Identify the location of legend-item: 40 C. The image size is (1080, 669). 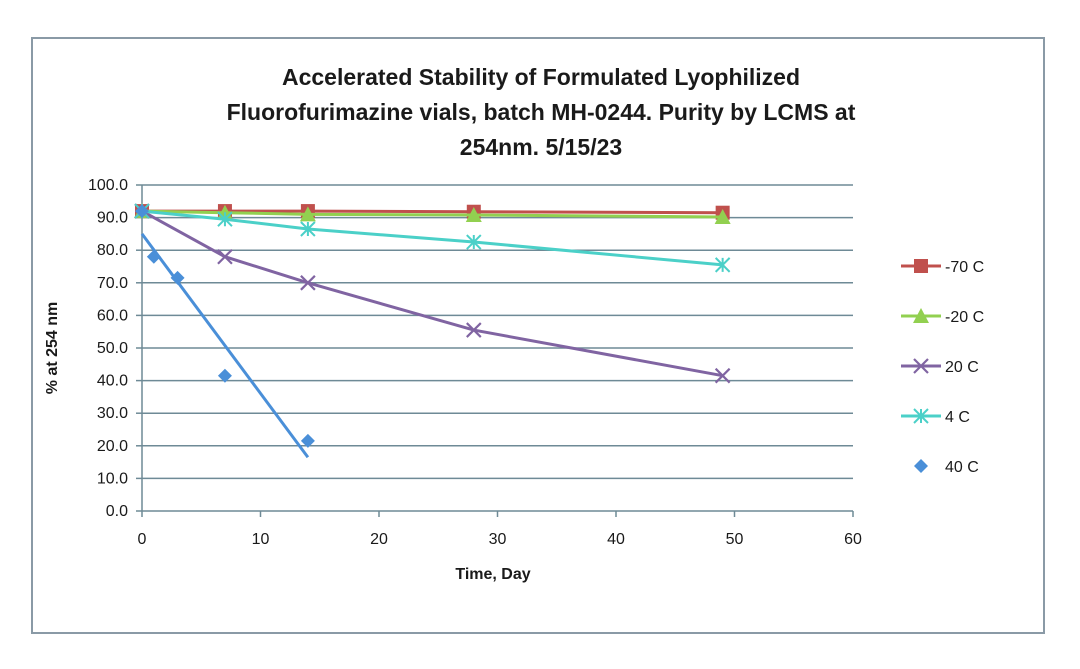
(946, 467).